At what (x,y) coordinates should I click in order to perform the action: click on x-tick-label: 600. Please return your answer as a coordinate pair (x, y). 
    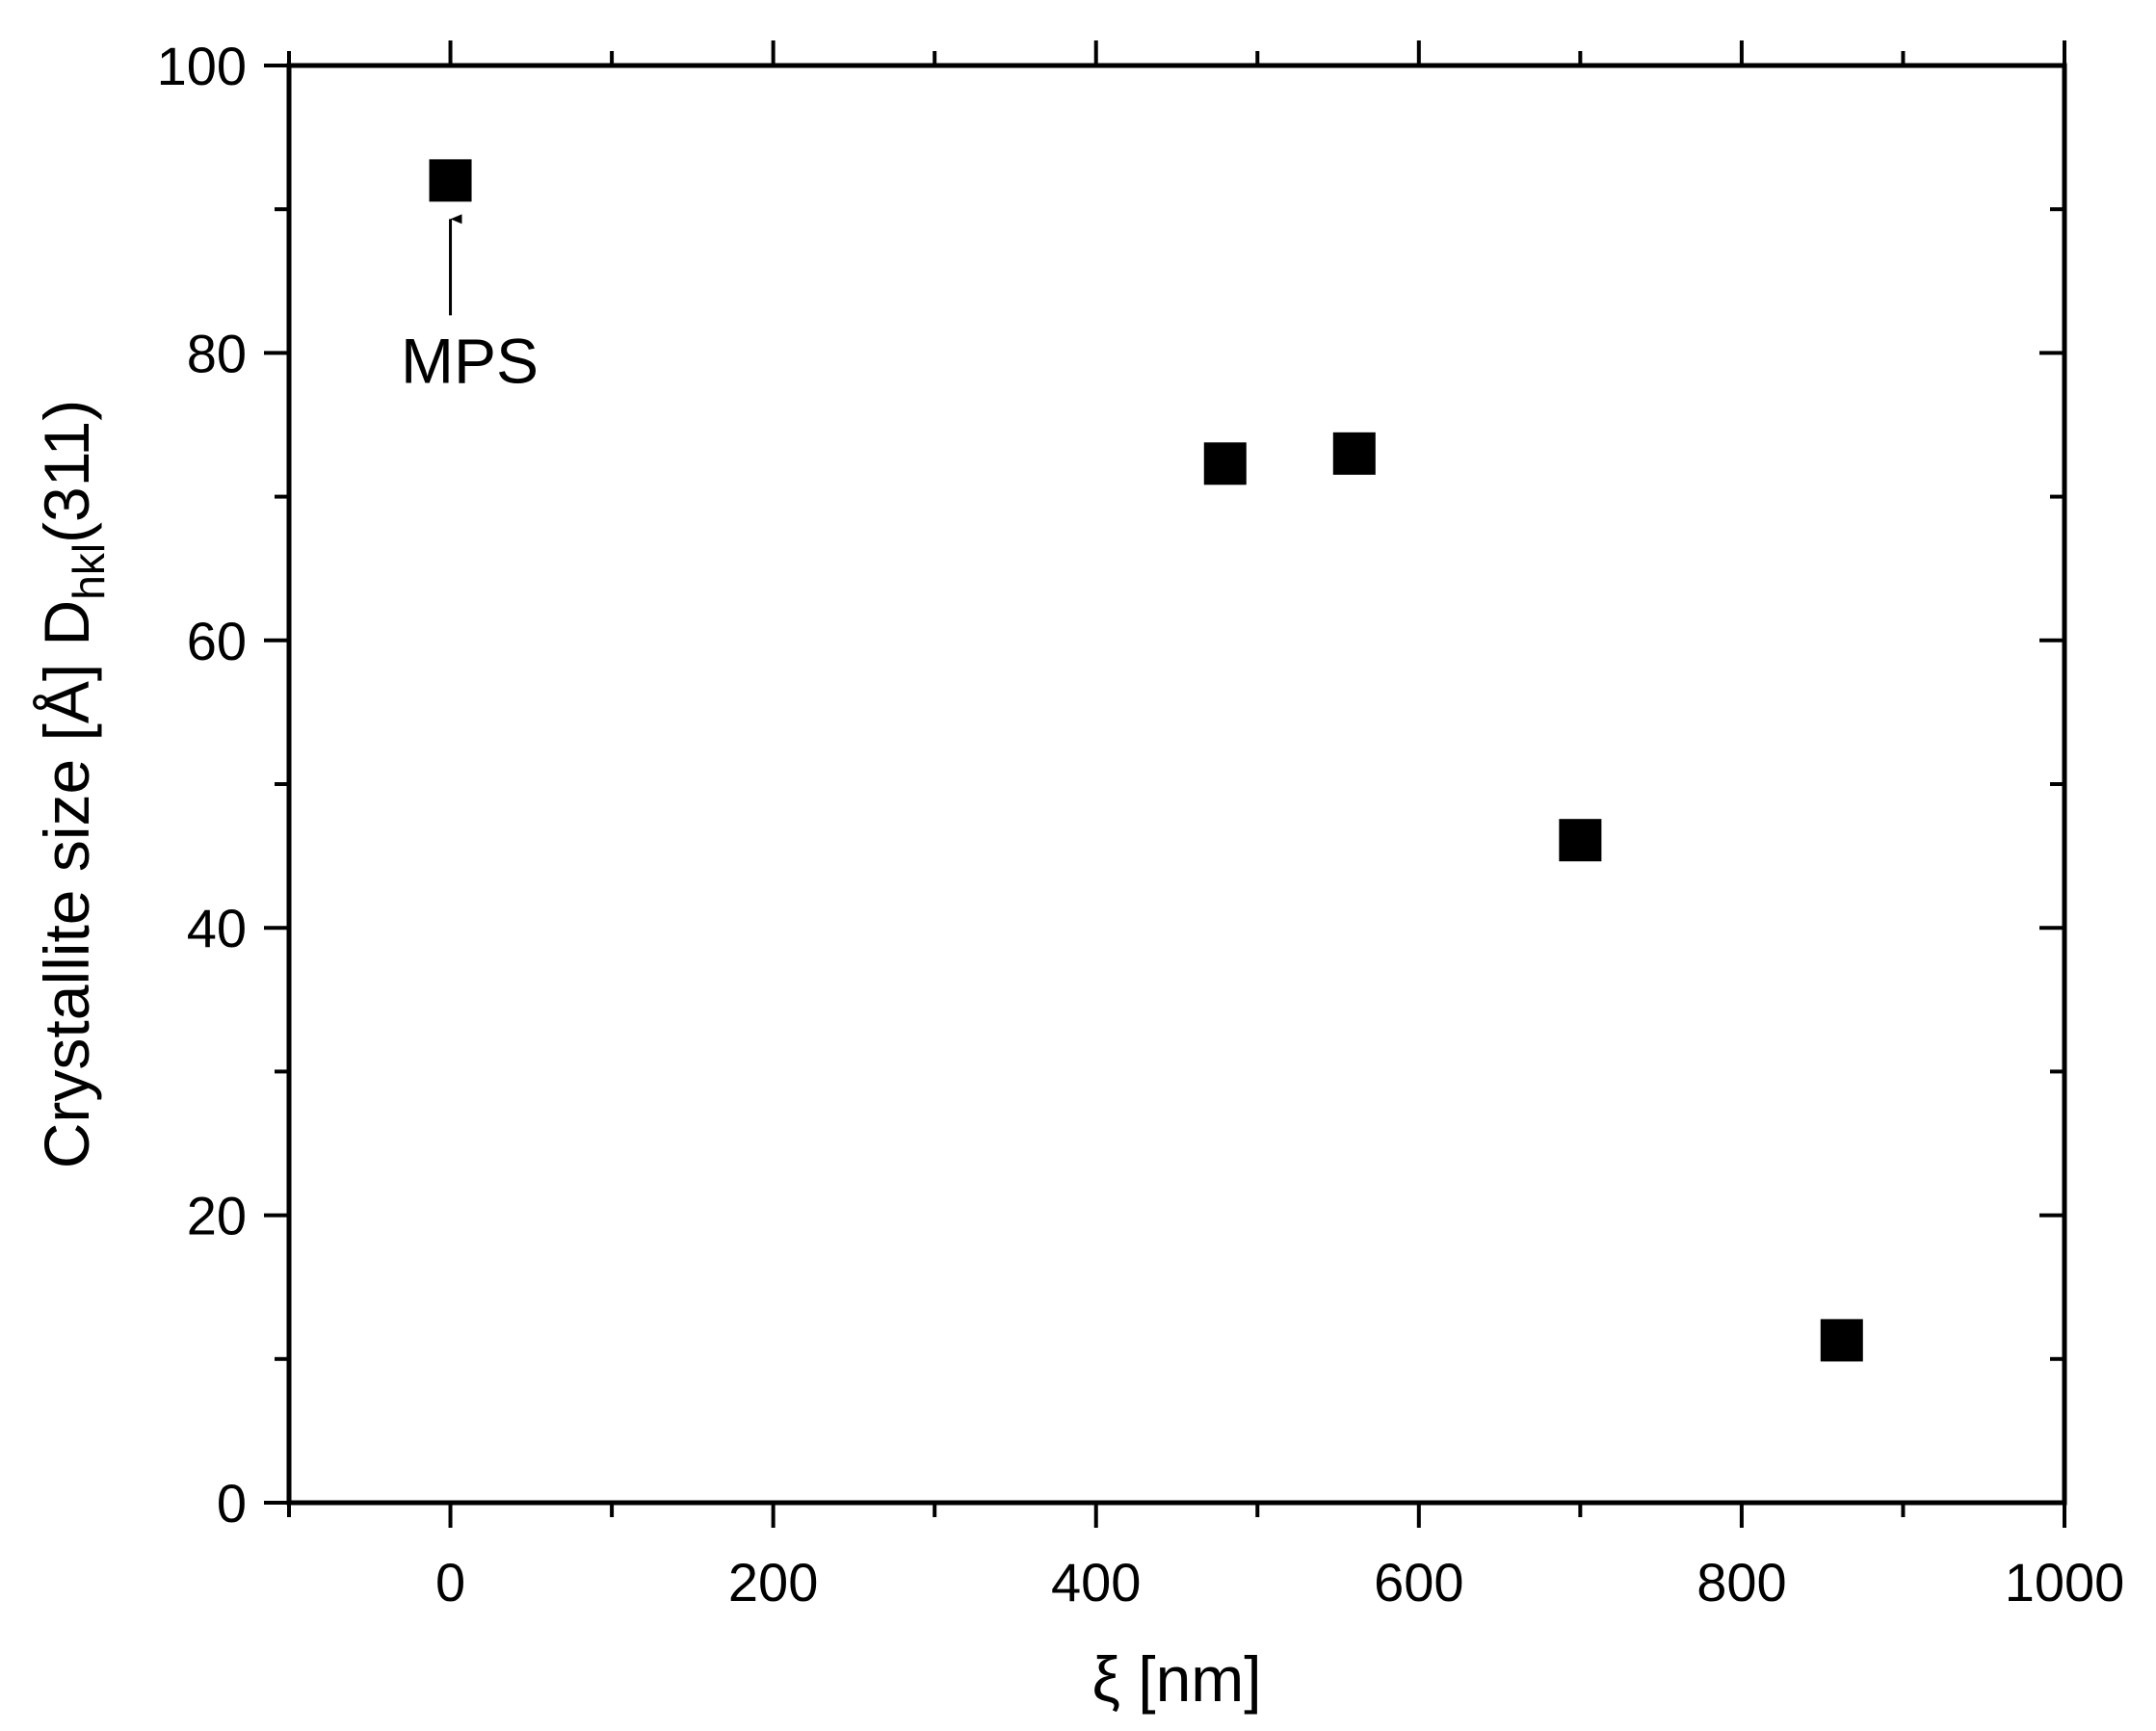
    Looking at the image, I should click on (1419, 1582).